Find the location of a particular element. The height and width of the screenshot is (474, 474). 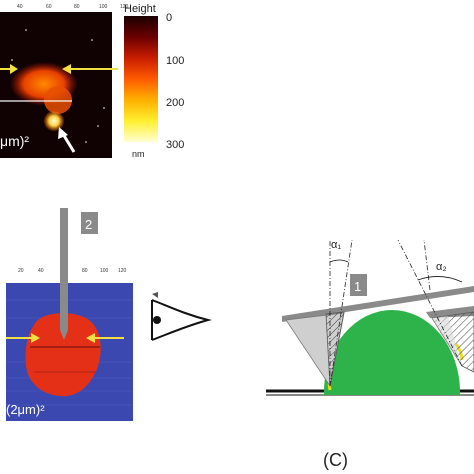

bottom-afm-object is located at coordinates (63, 355).